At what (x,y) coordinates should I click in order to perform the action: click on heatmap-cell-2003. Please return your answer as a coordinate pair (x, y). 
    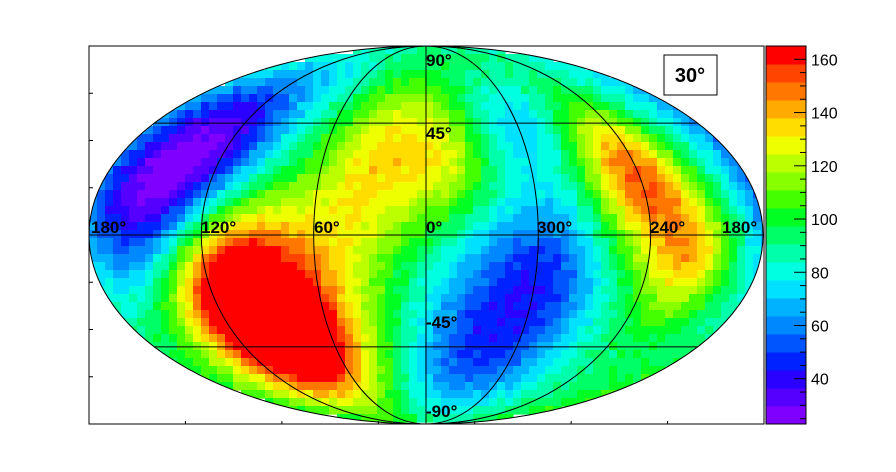
    Looking at the image, I should click on (309, 274).